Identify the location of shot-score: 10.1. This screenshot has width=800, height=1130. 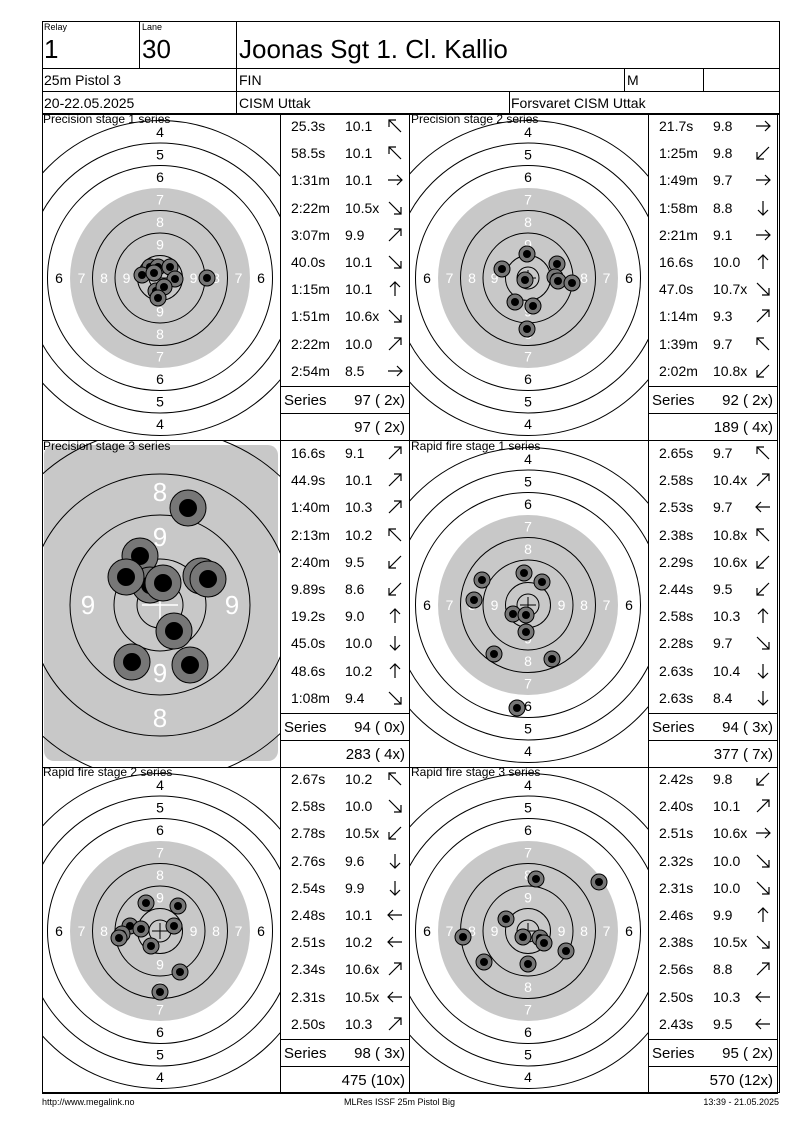
(359, 153).